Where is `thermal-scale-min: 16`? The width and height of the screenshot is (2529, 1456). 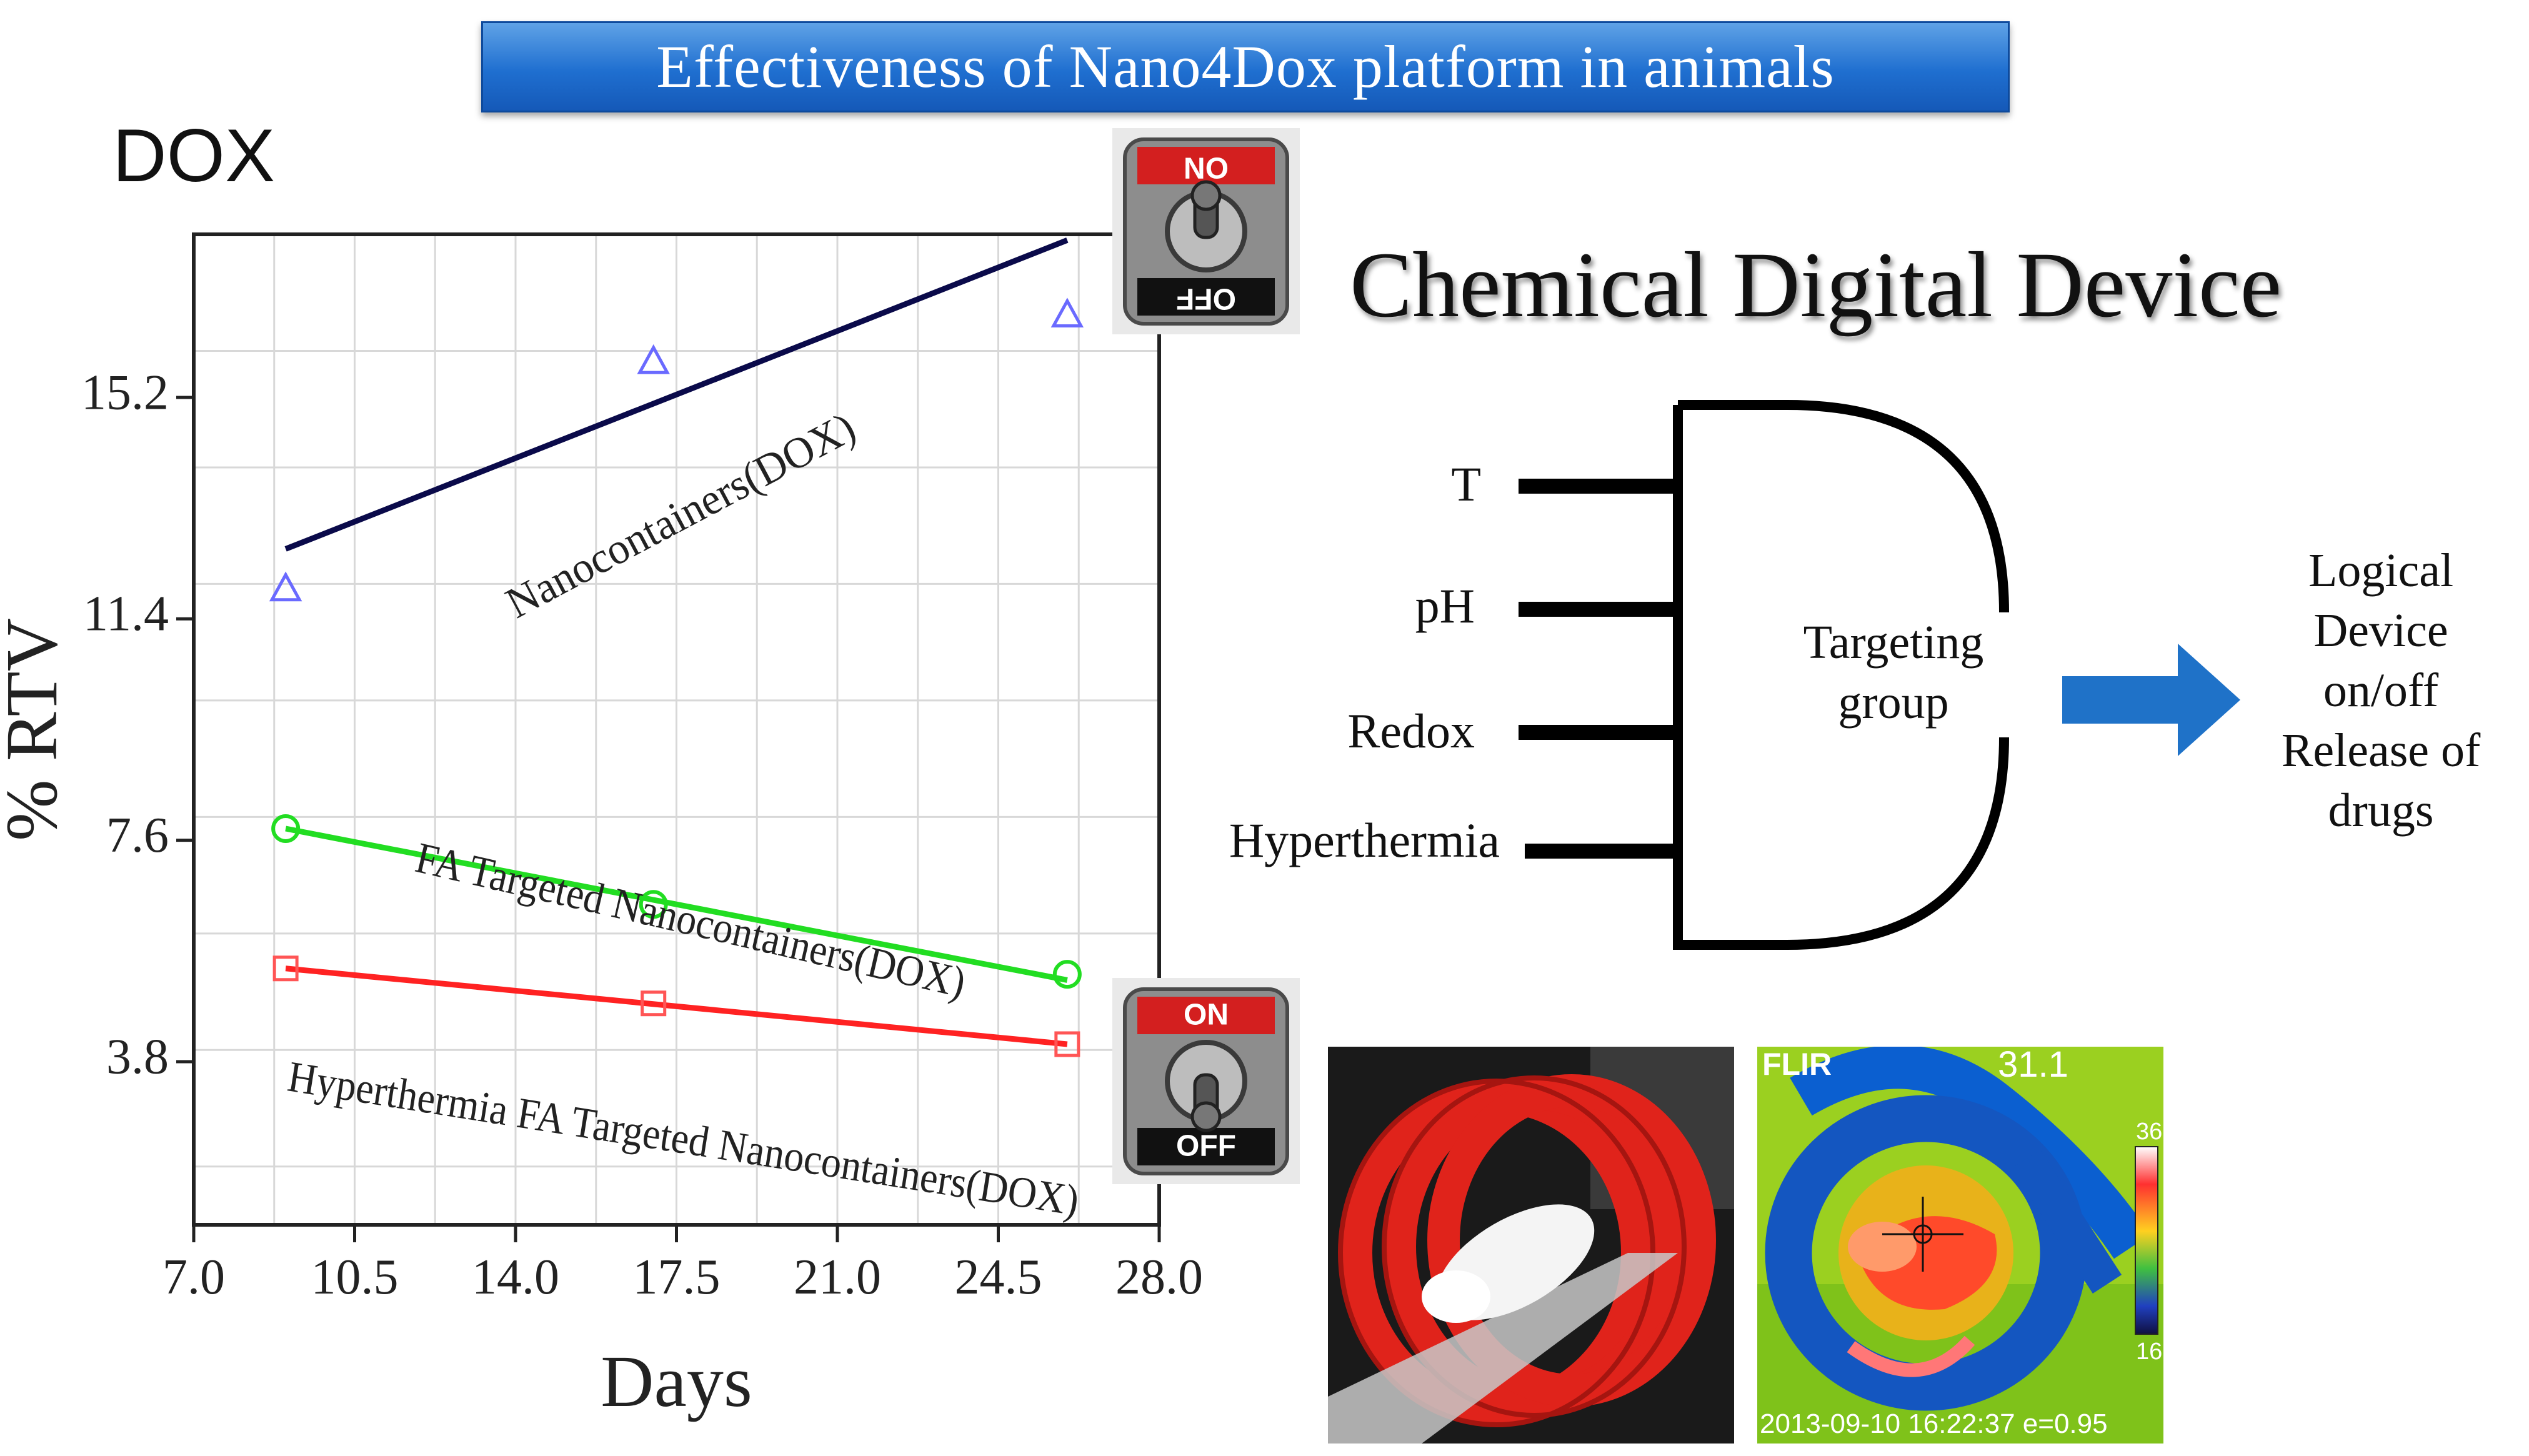
thermal-scale-min: 16 is located at coordinates (2149, 1352).